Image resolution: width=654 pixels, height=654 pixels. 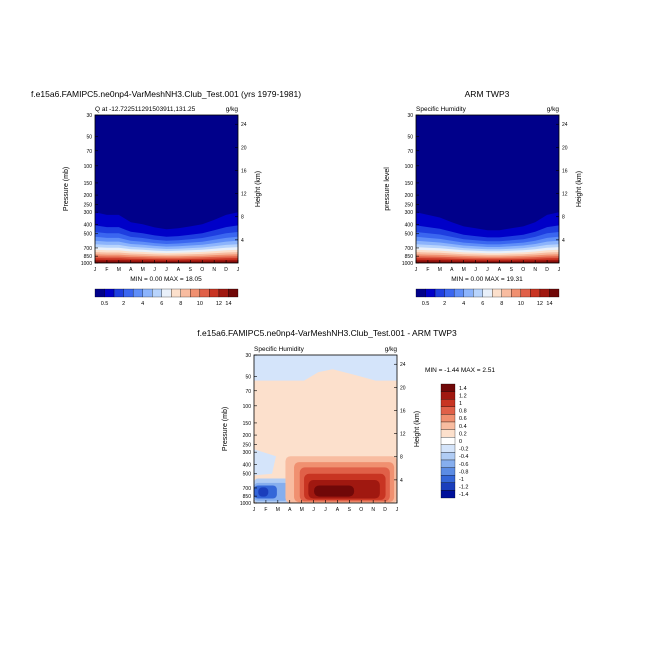 What do you see at coordinates (258, 189) in the screenshot?
I see `panel1-ylabel-right: Height (km)` at bounding box center [258, 189].